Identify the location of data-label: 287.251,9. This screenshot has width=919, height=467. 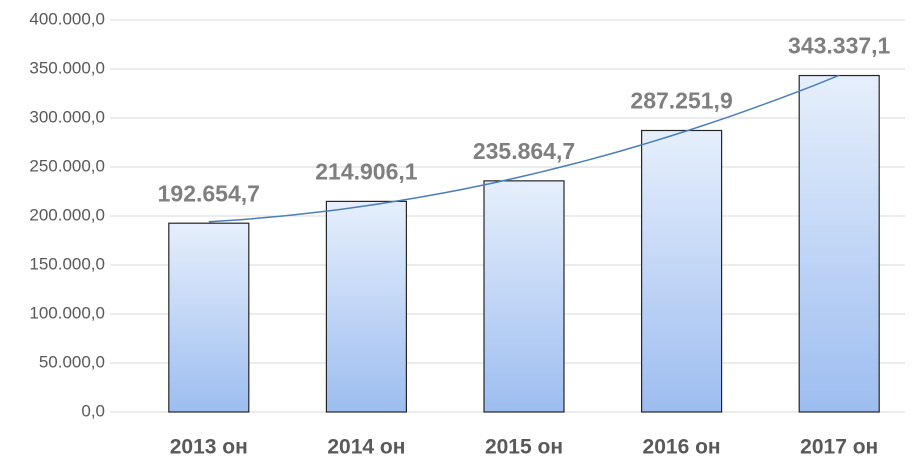
(681, 101).